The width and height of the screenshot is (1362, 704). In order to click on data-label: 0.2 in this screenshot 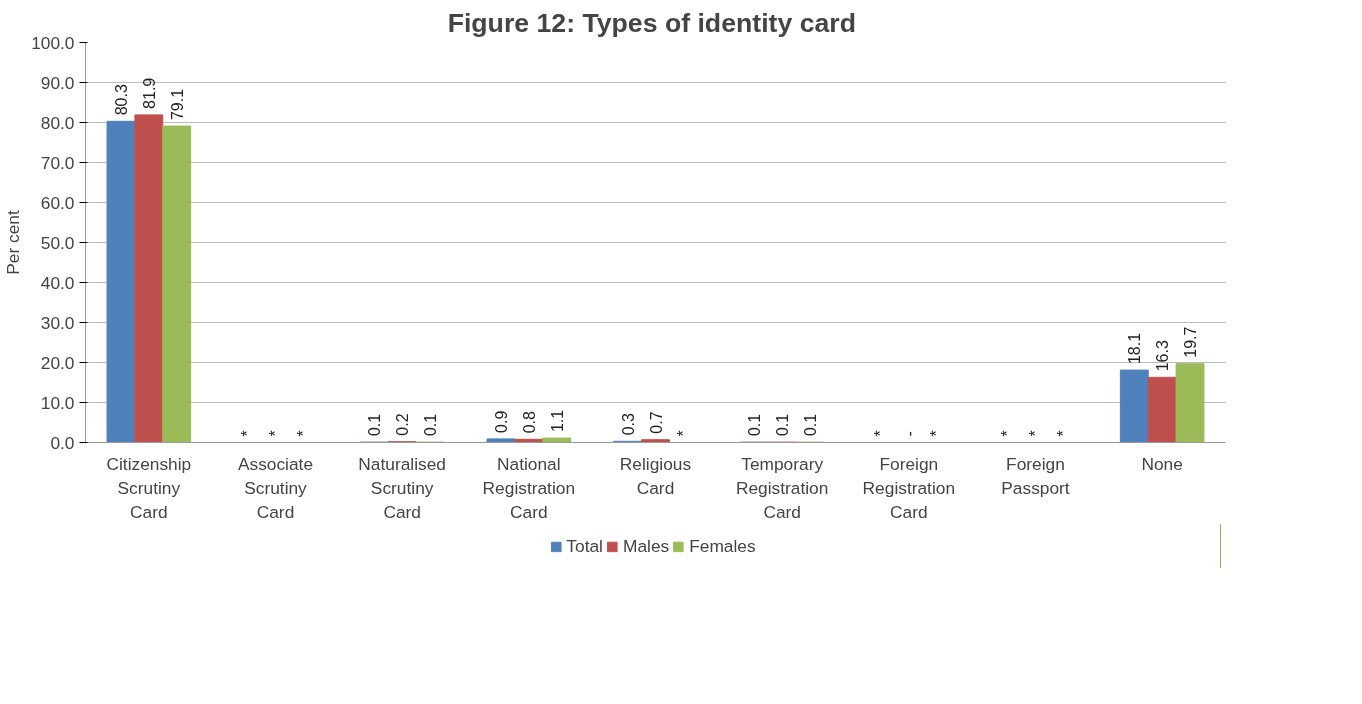, I will do `click(403, 424)`.